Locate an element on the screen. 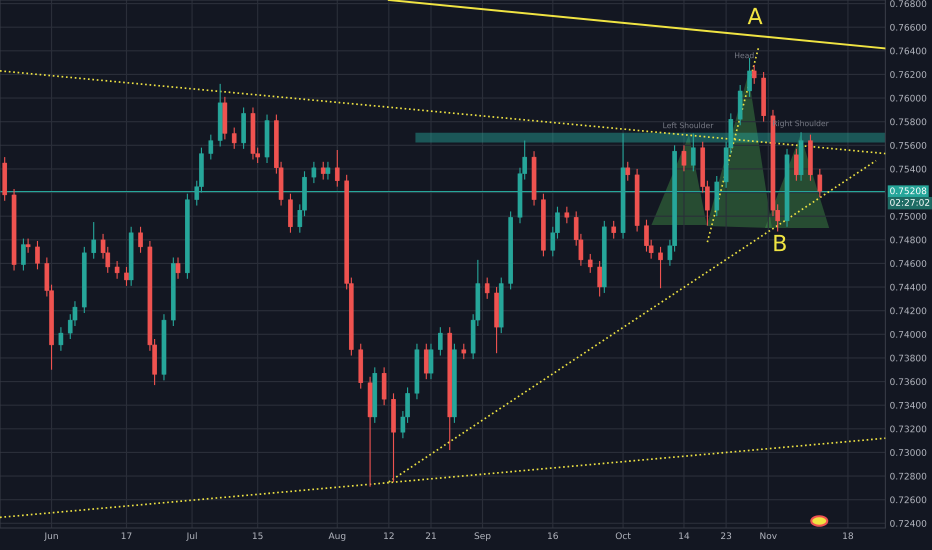 Image resolution: width=932 pixels, height=550 pixels. y-tick-label: 0.75600 is located at coordinates (908, 145).